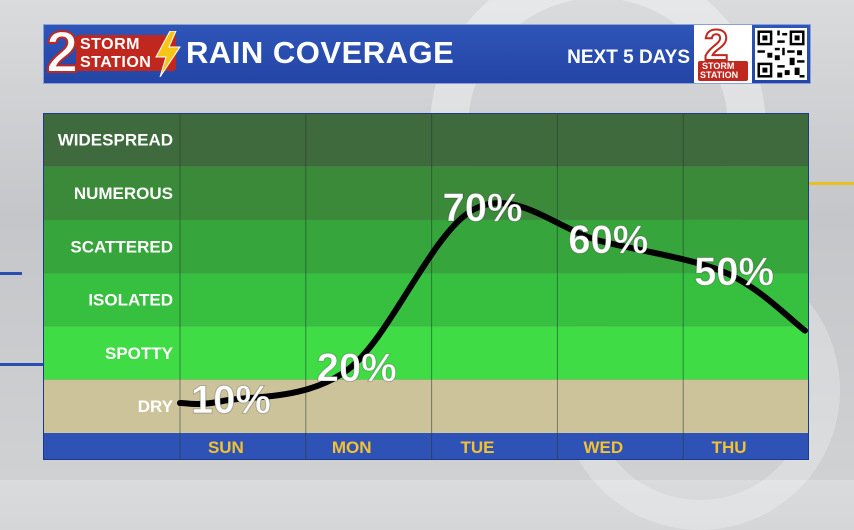 The height and width of the screenshot is (530, 854). Describe the element at coordinates (426, 406) in the screenshot. I see `band-dry` at that location.